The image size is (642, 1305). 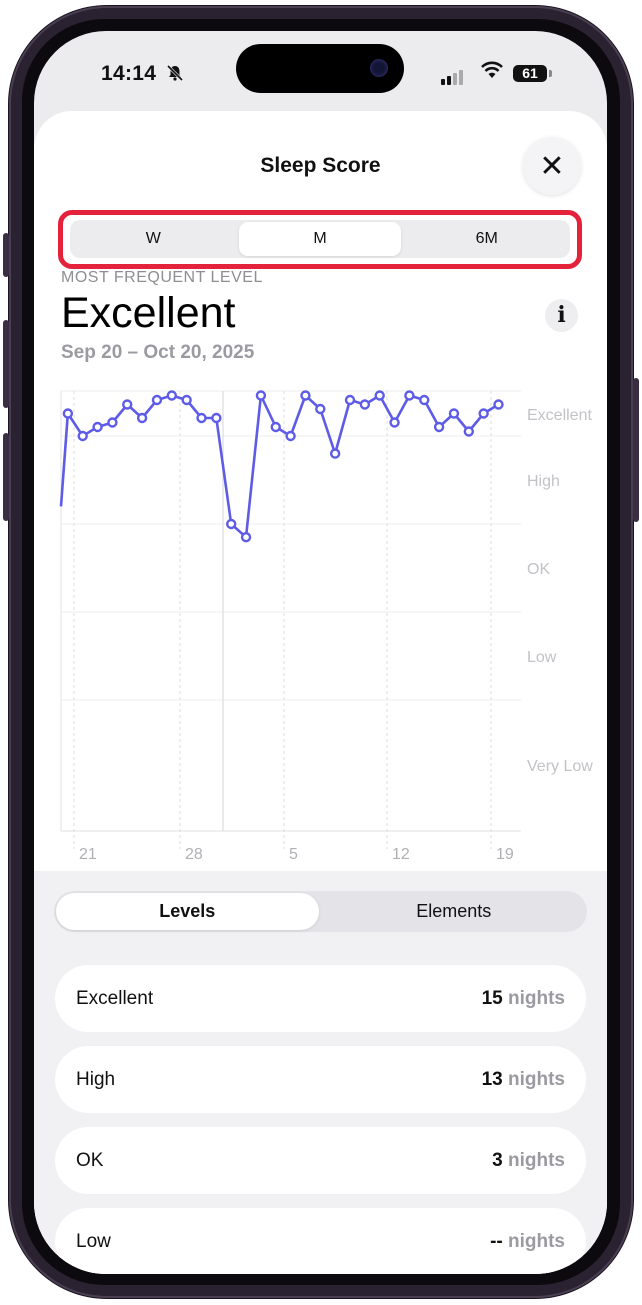 I want to click on chart-y-level-label: OK, so click(x=538, y=569).